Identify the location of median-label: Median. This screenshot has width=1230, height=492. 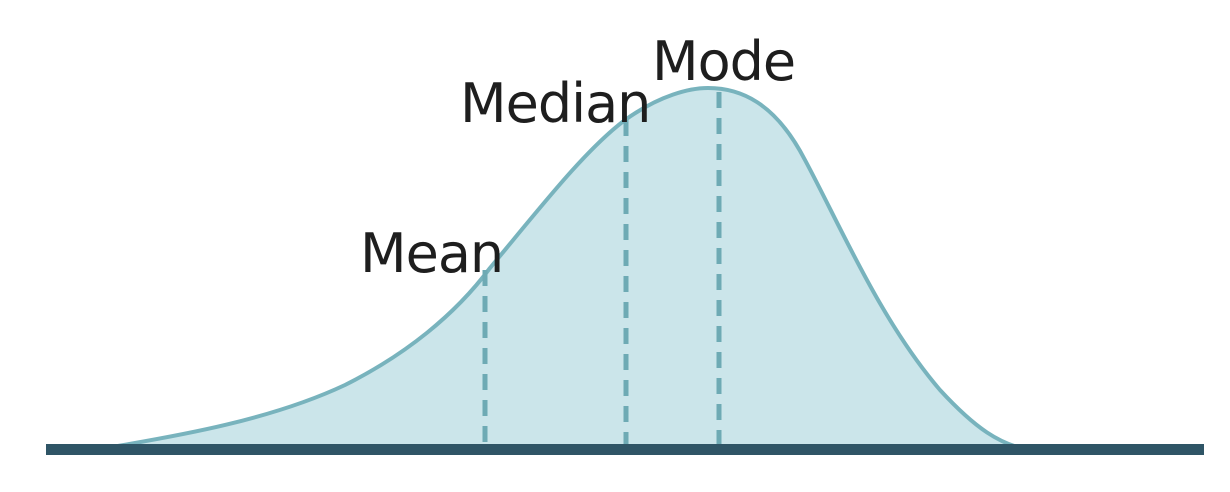
(555, 103).